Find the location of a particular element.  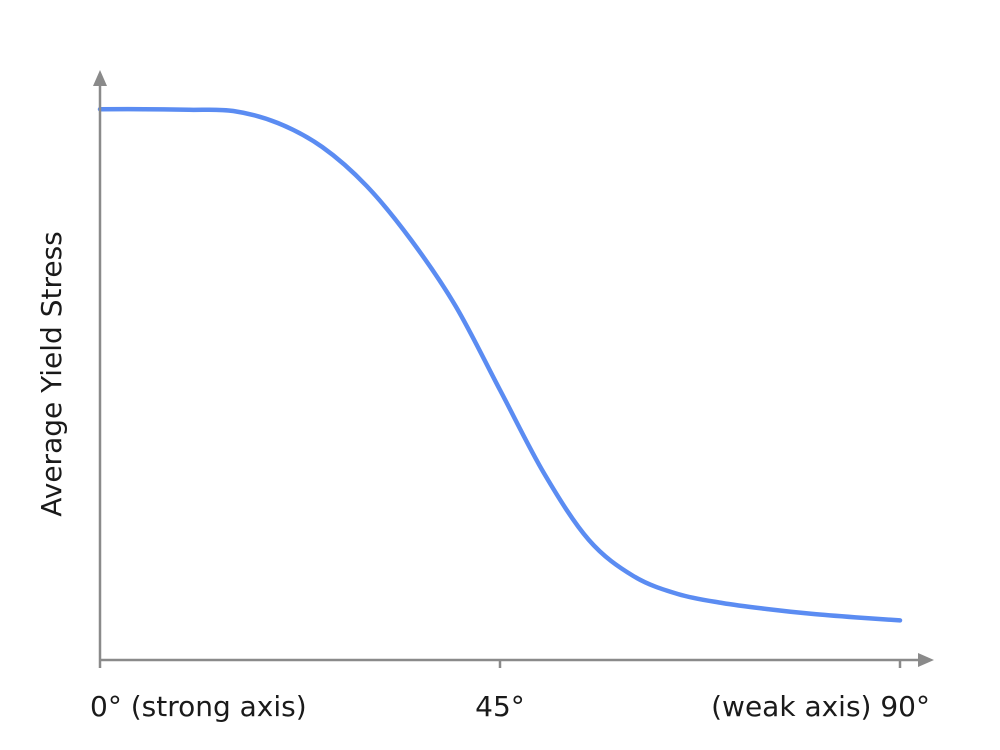

x-tick-label: 0° (strong axis) is located at coordinates (198, 706).